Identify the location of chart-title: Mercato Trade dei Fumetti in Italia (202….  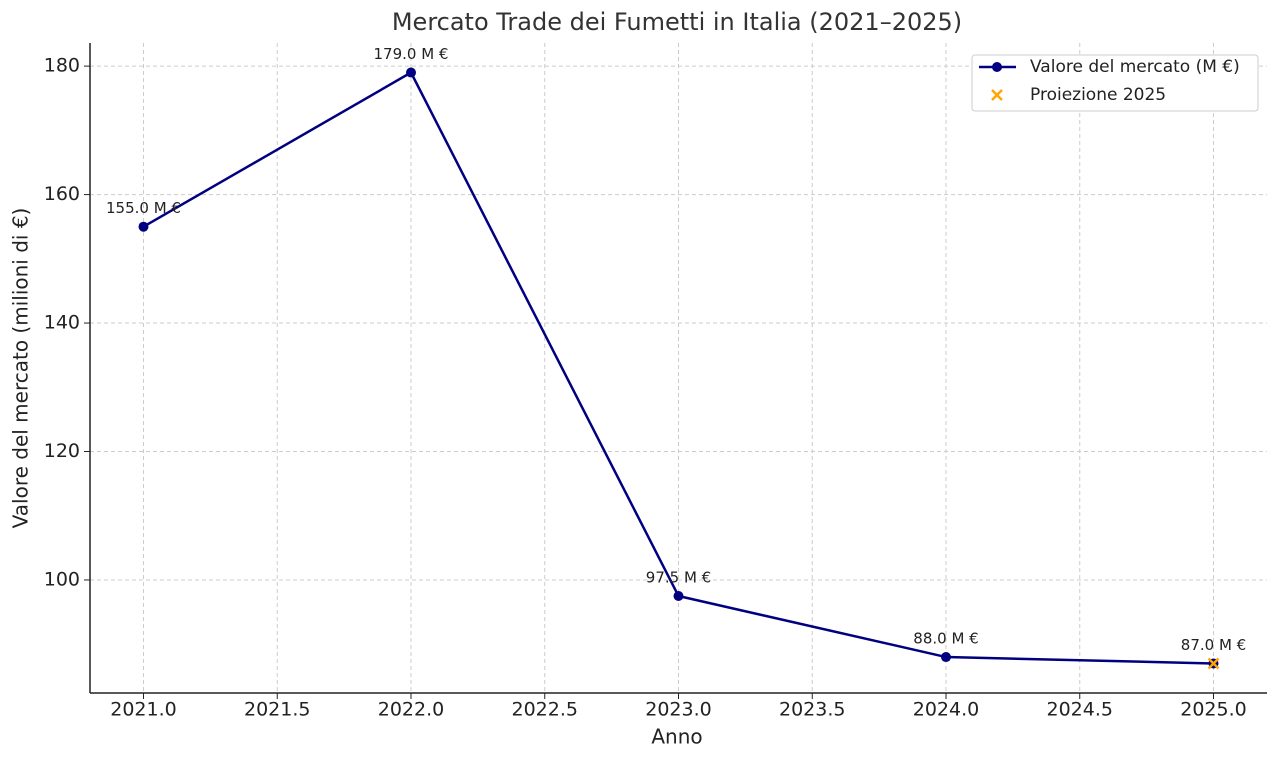
(677, 22).